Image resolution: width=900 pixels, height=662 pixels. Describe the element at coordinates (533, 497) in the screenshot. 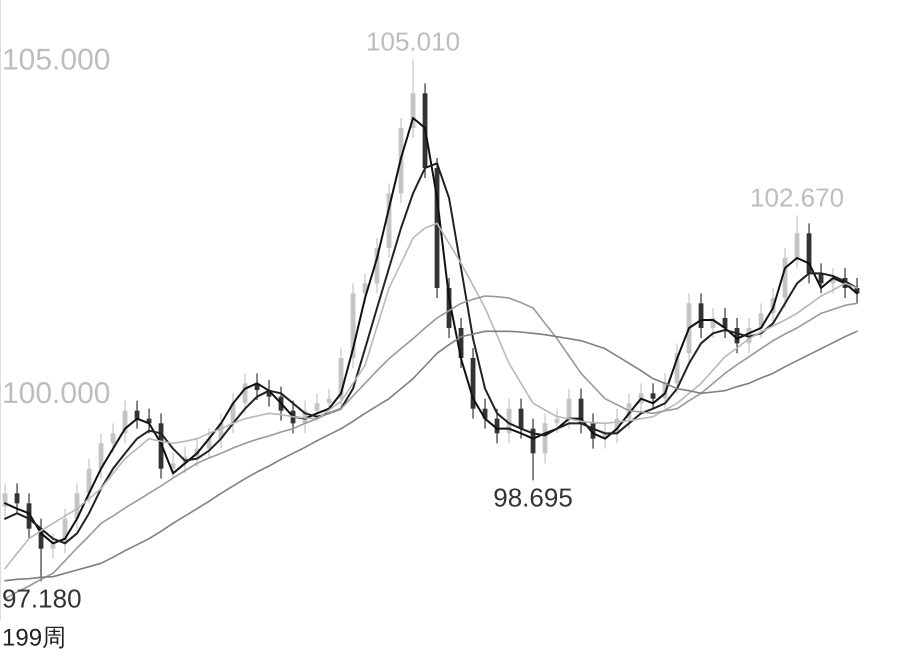

I see `annotation: 98.695` at that location.